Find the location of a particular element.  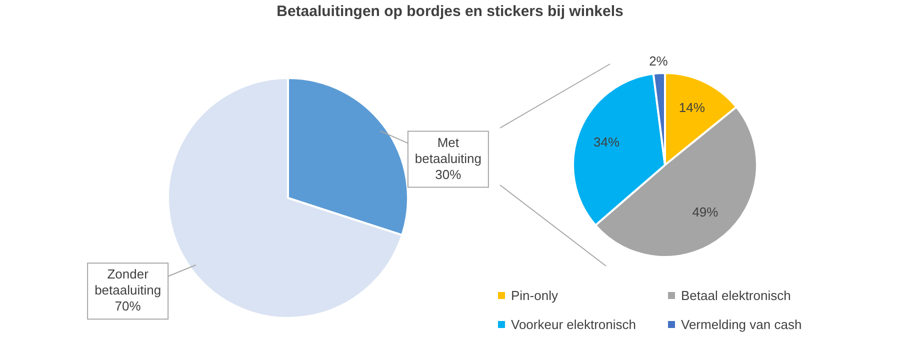

chart-title: Betaaluitingen op bordjes en stickers bij winkels is located at coordinates (450, 11).